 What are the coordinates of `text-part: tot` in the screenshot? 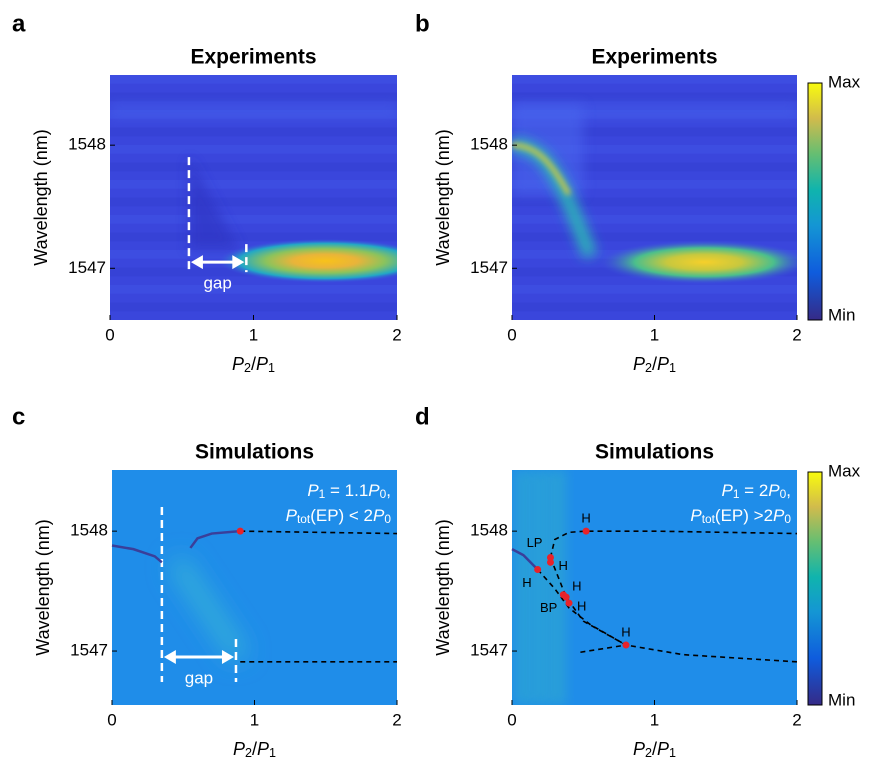 It's located at (709, 519).